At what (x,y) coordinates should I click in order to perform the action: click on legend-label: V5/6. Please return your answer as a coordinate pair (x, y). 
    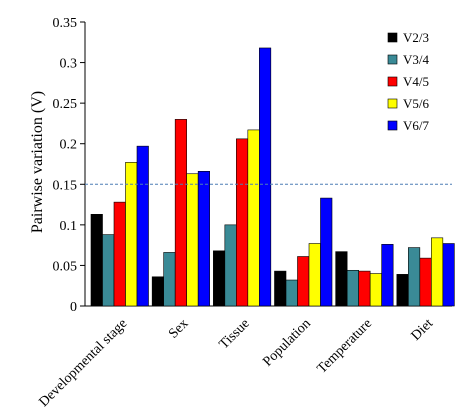
    Looking at the image, I should click on (416, 103).